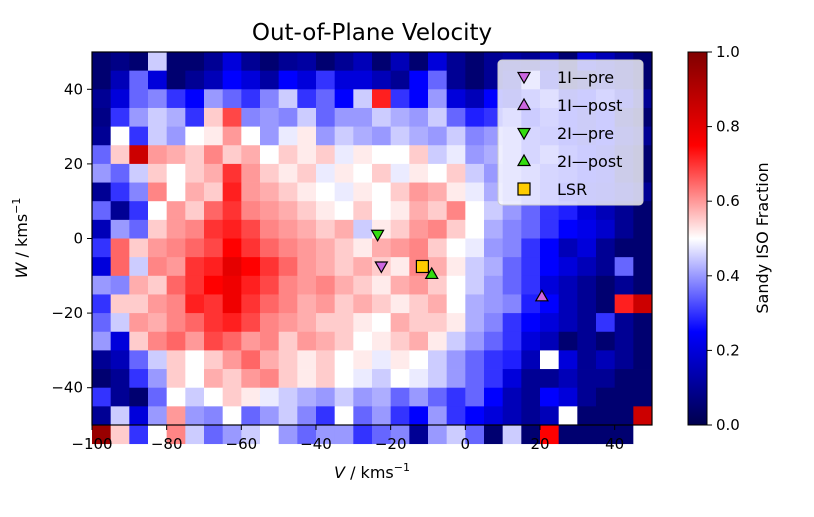 The width and height of the screenshot is (814, 517). I want to click on x-axis-label-unit: / kms, so click(369, 472).